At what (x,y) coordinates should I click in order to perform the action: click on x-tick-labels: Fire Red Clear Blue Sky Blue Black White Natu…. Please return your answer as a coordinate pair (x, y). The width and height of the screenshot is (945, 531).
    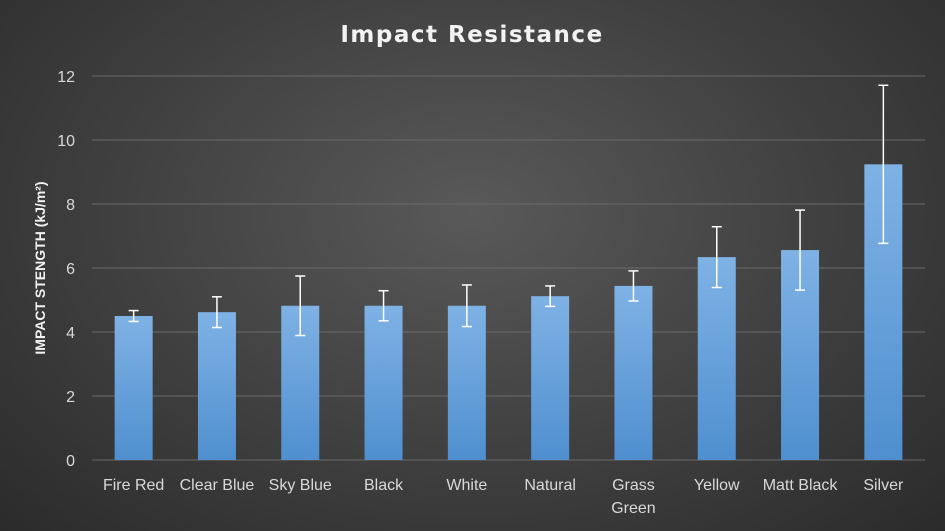
    Looking at the image, I should click on (503, 497).